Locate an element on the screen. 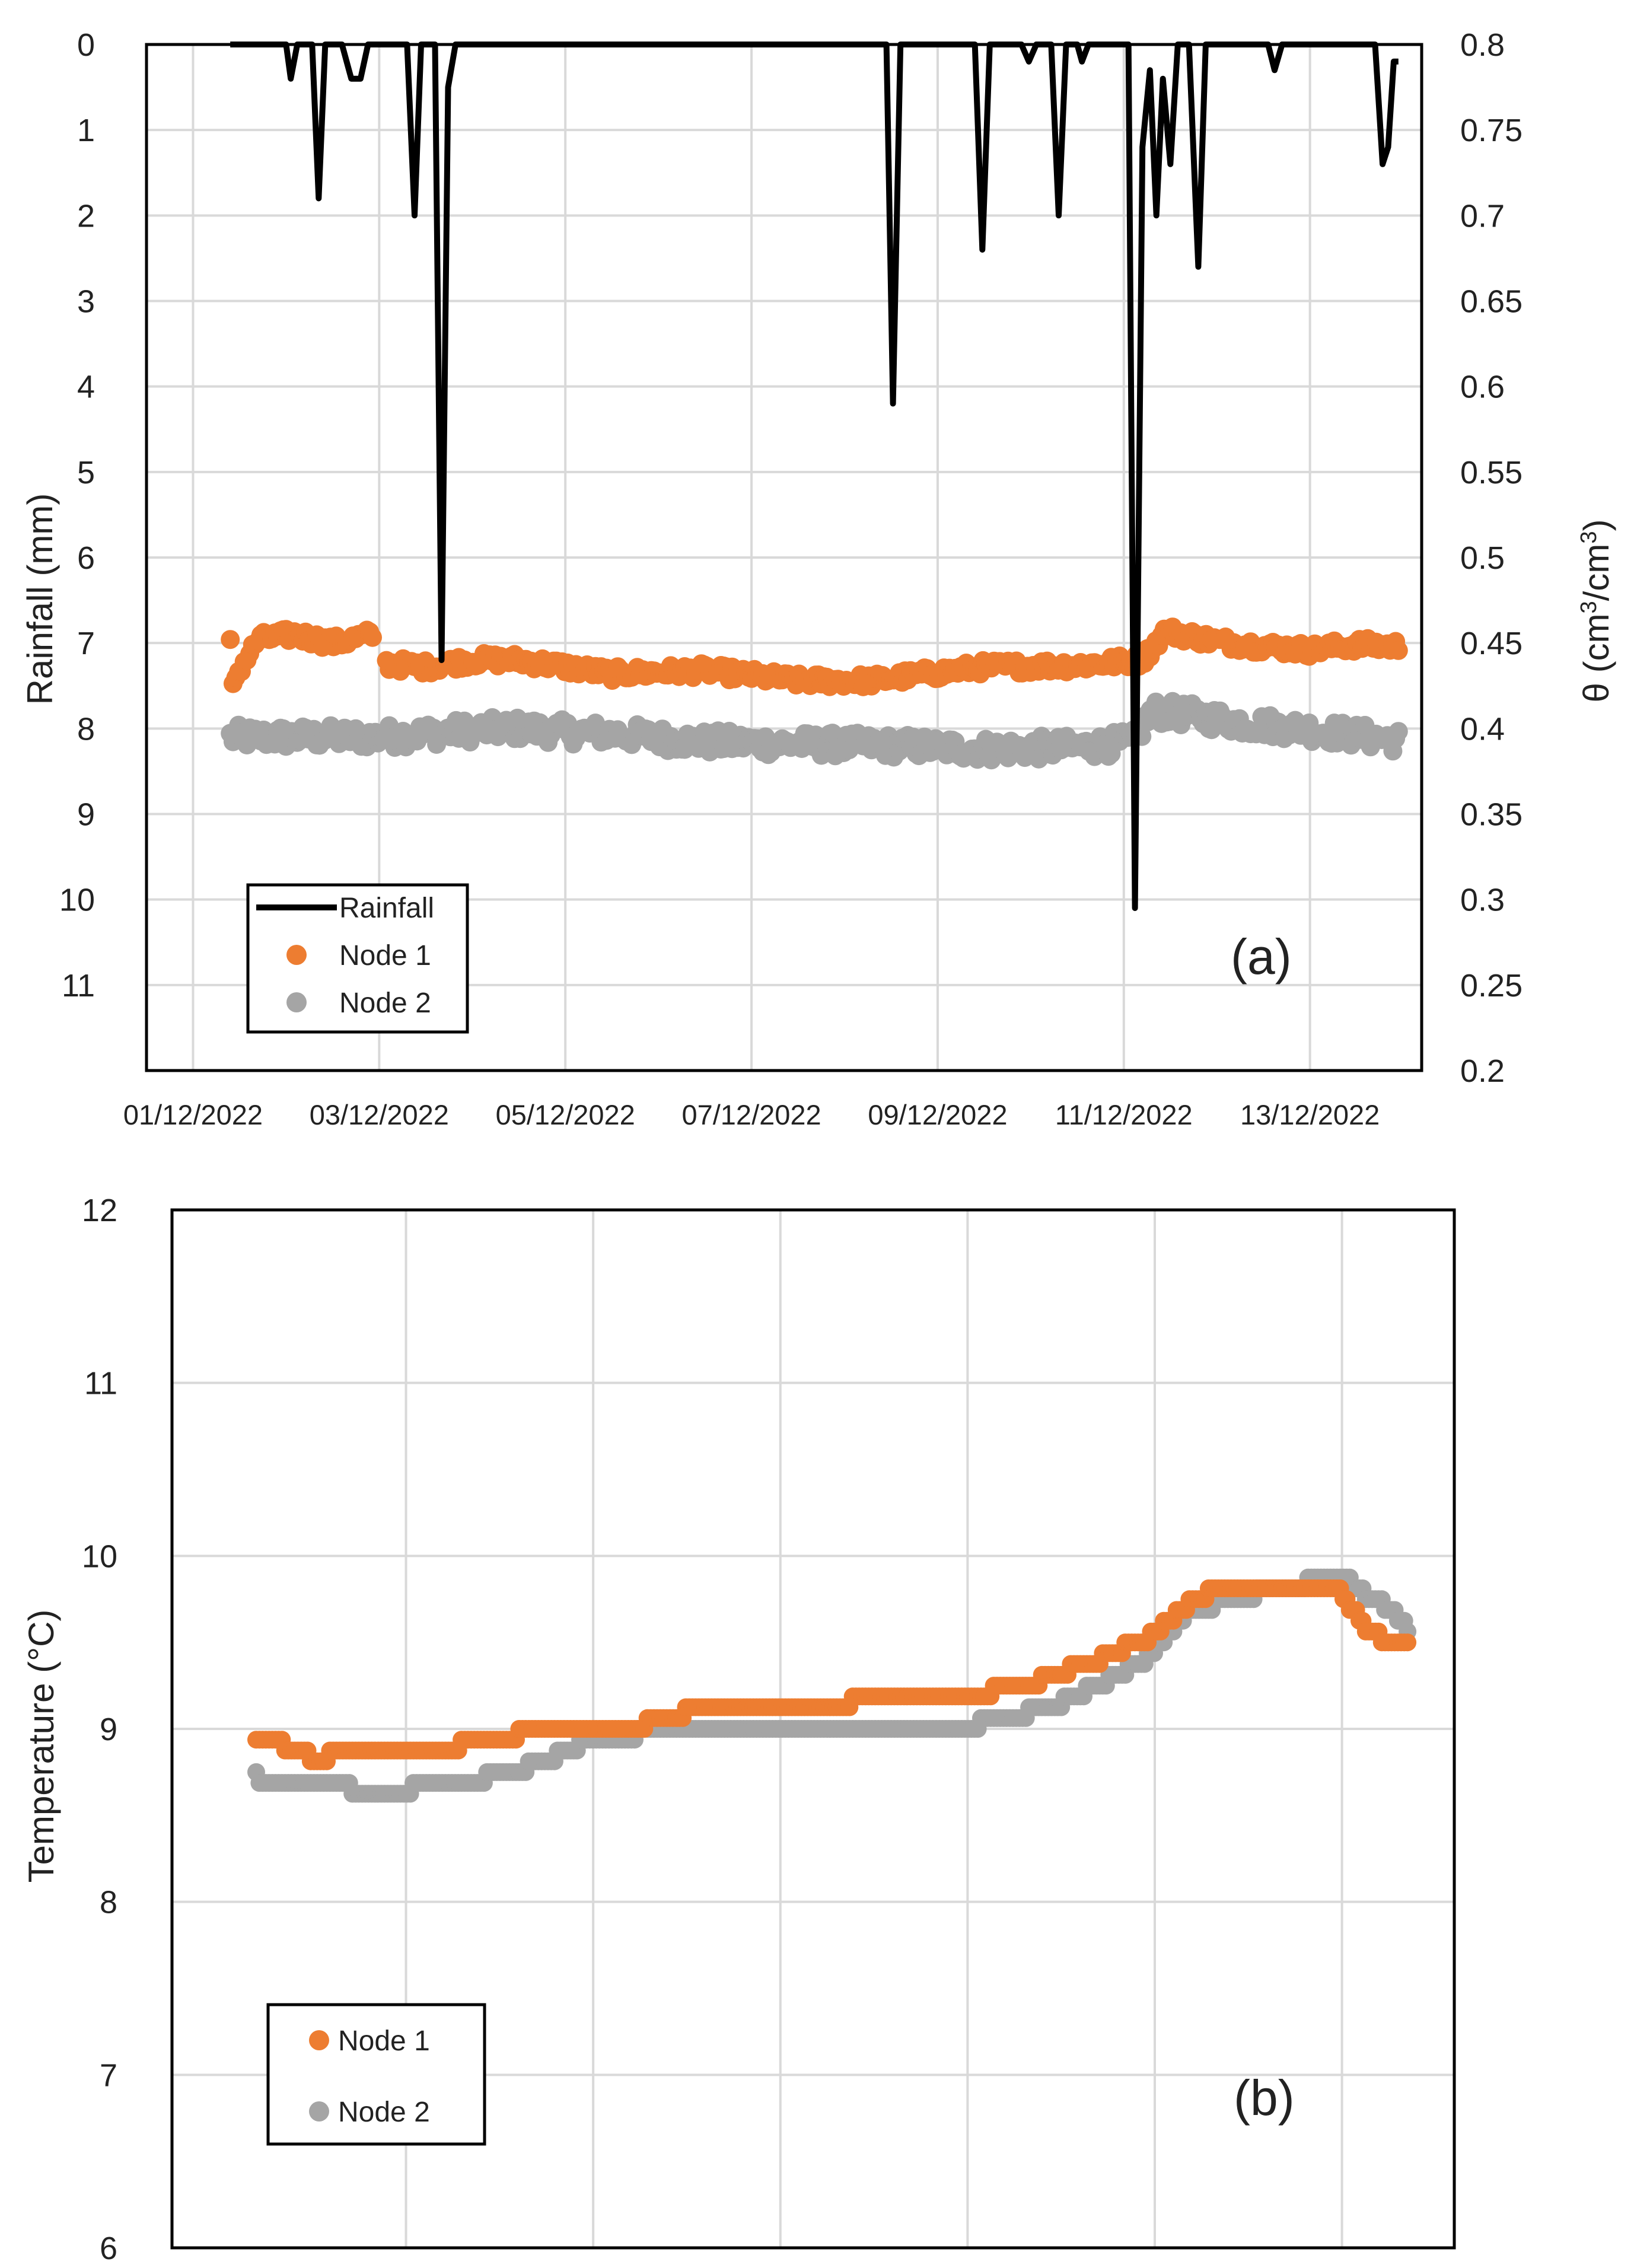  panel-a-right-tick-label: 0.25 is located at coordinates (1491, 986).